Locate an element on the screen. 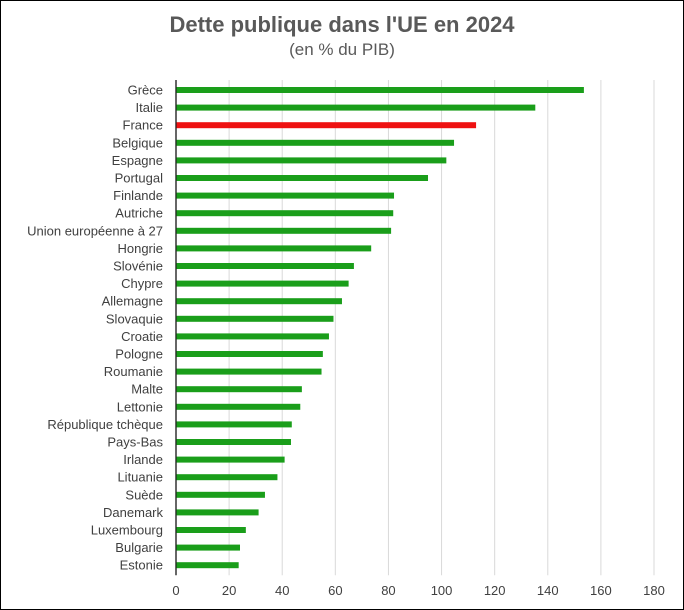  category-label: Luxembourg is located at coordinates (127, 530).